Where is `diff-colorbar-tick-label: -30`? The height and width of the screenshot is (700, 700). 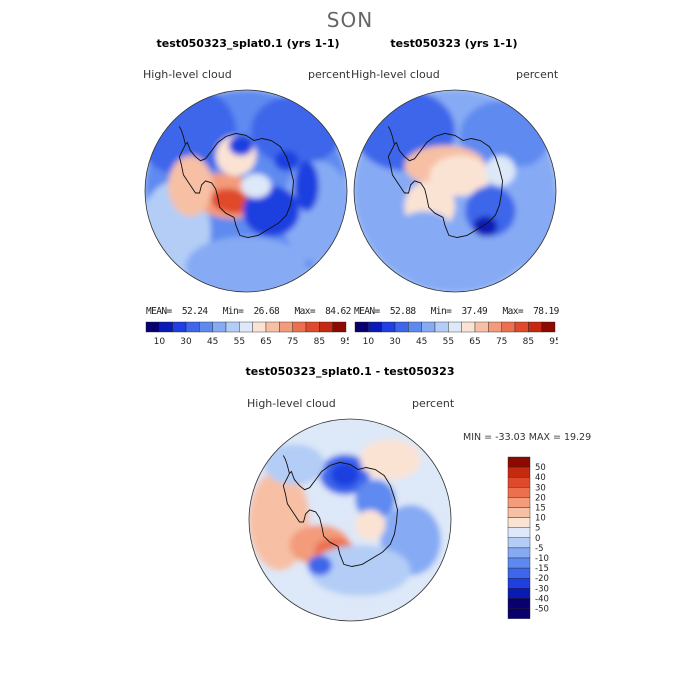
diff-colorbar-tick-label: -30 is located at coordinates (542, 589).